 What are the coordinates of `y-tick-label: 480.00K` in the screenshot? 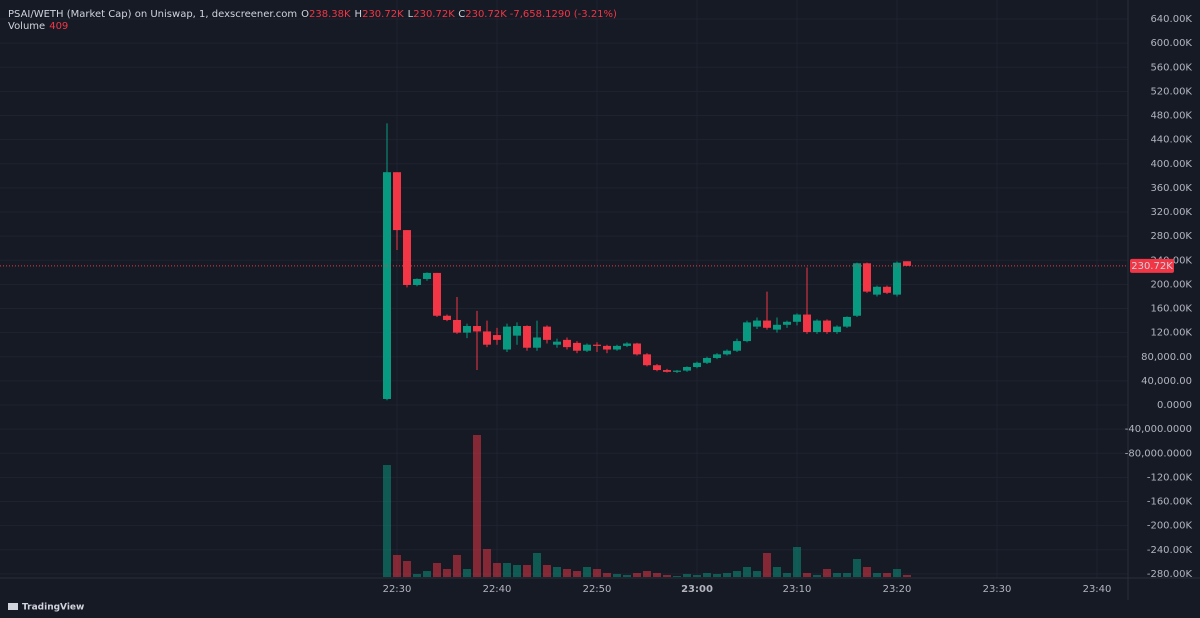 It's located at (1171, 116).